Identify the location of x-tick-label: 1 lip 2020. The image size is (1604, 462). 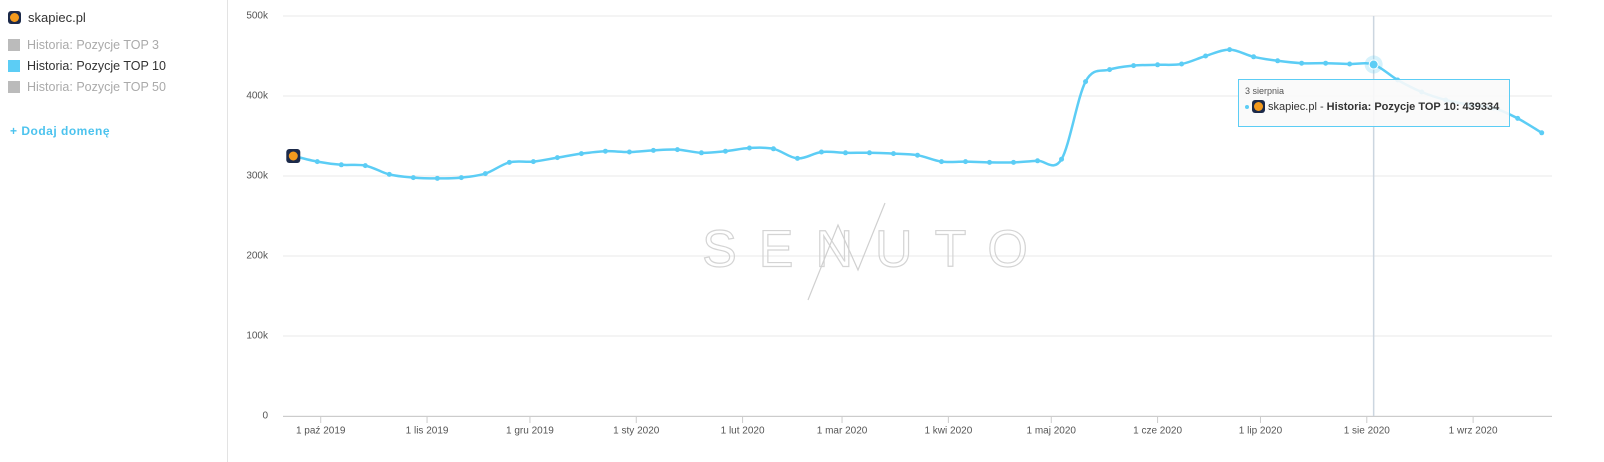
(1261, 431).